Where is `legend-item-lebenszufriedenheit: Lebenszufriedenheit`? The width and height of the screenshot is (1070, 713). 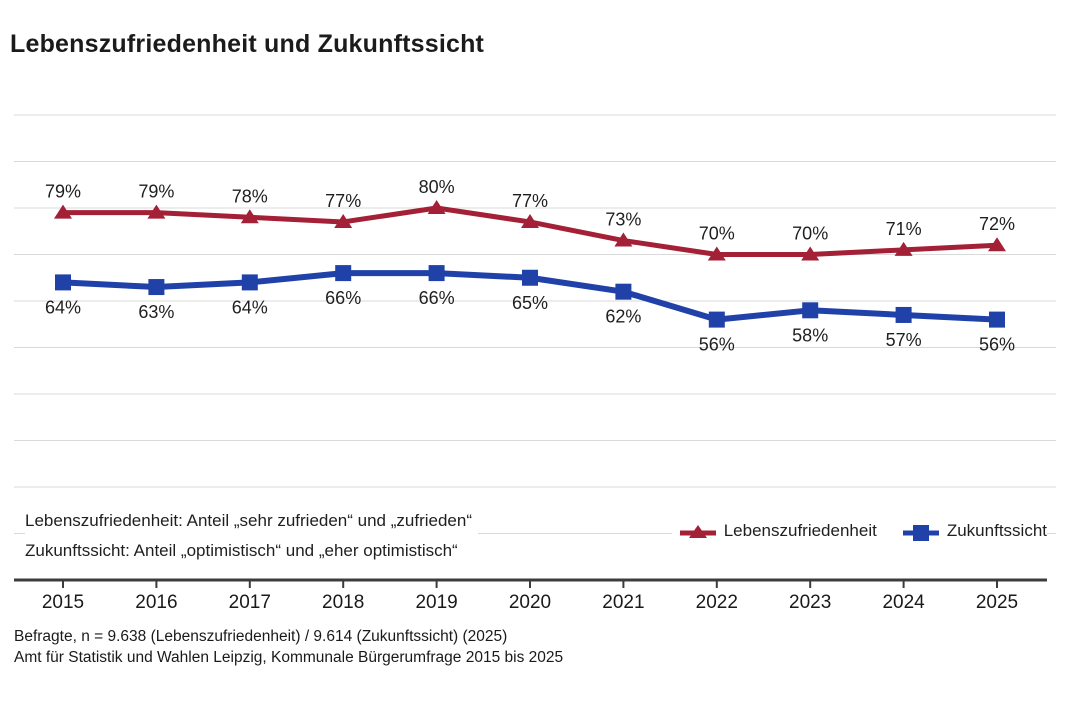
legend-item-lebenszufriedenheit: Lebenszufriedenheit is located at coordinates (778, 531).